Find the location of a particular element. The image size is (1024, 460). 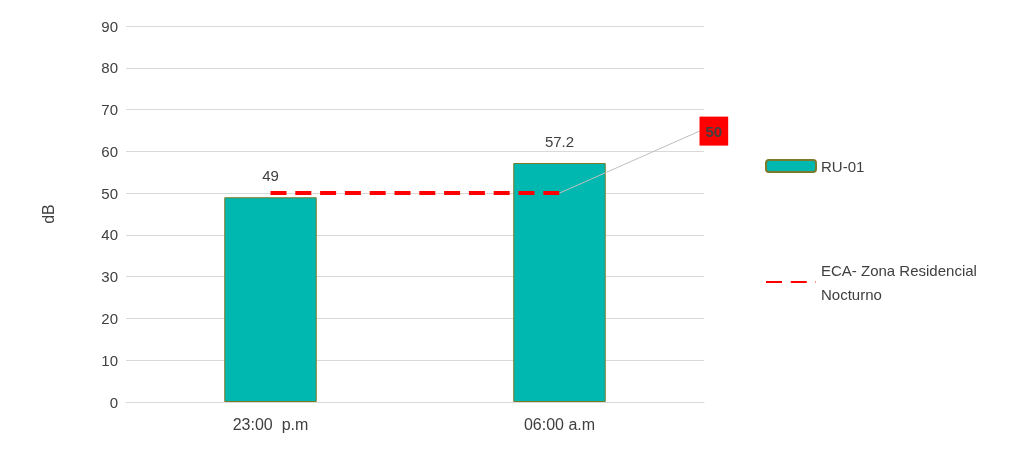

y-tick-label: 90 is located at coordinates (109, 26).